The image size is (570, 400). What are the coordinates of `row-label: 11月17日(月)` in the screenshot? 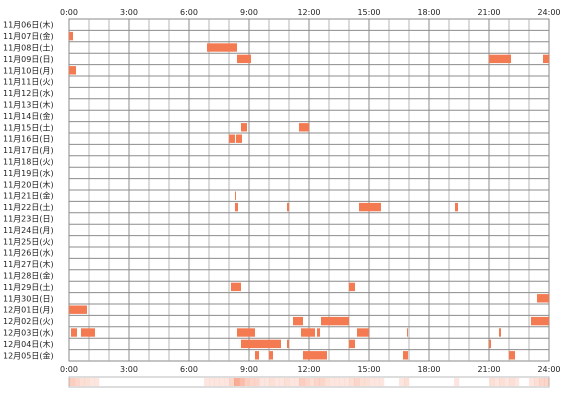 It's located at (28, 150).